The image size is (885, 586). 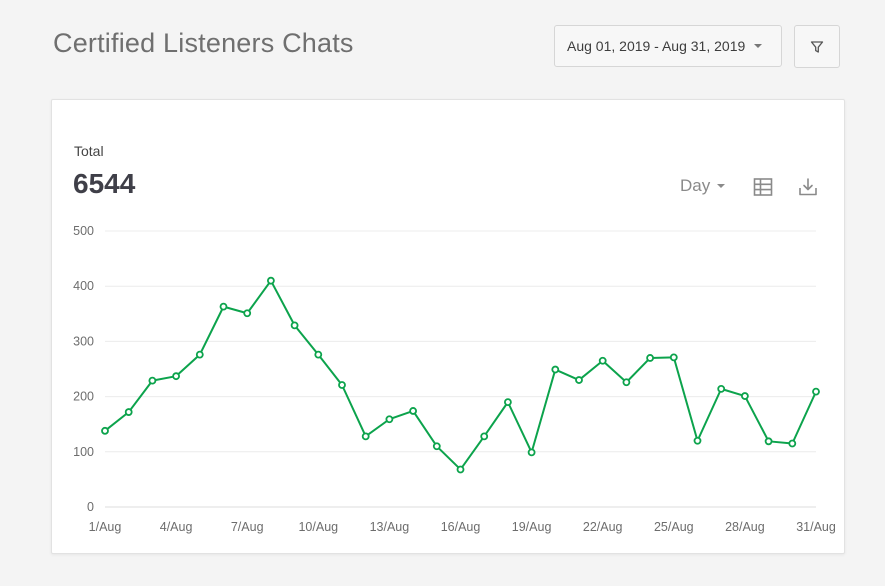 I want to click on granularity-label: Day, so click(x=695, y=185).